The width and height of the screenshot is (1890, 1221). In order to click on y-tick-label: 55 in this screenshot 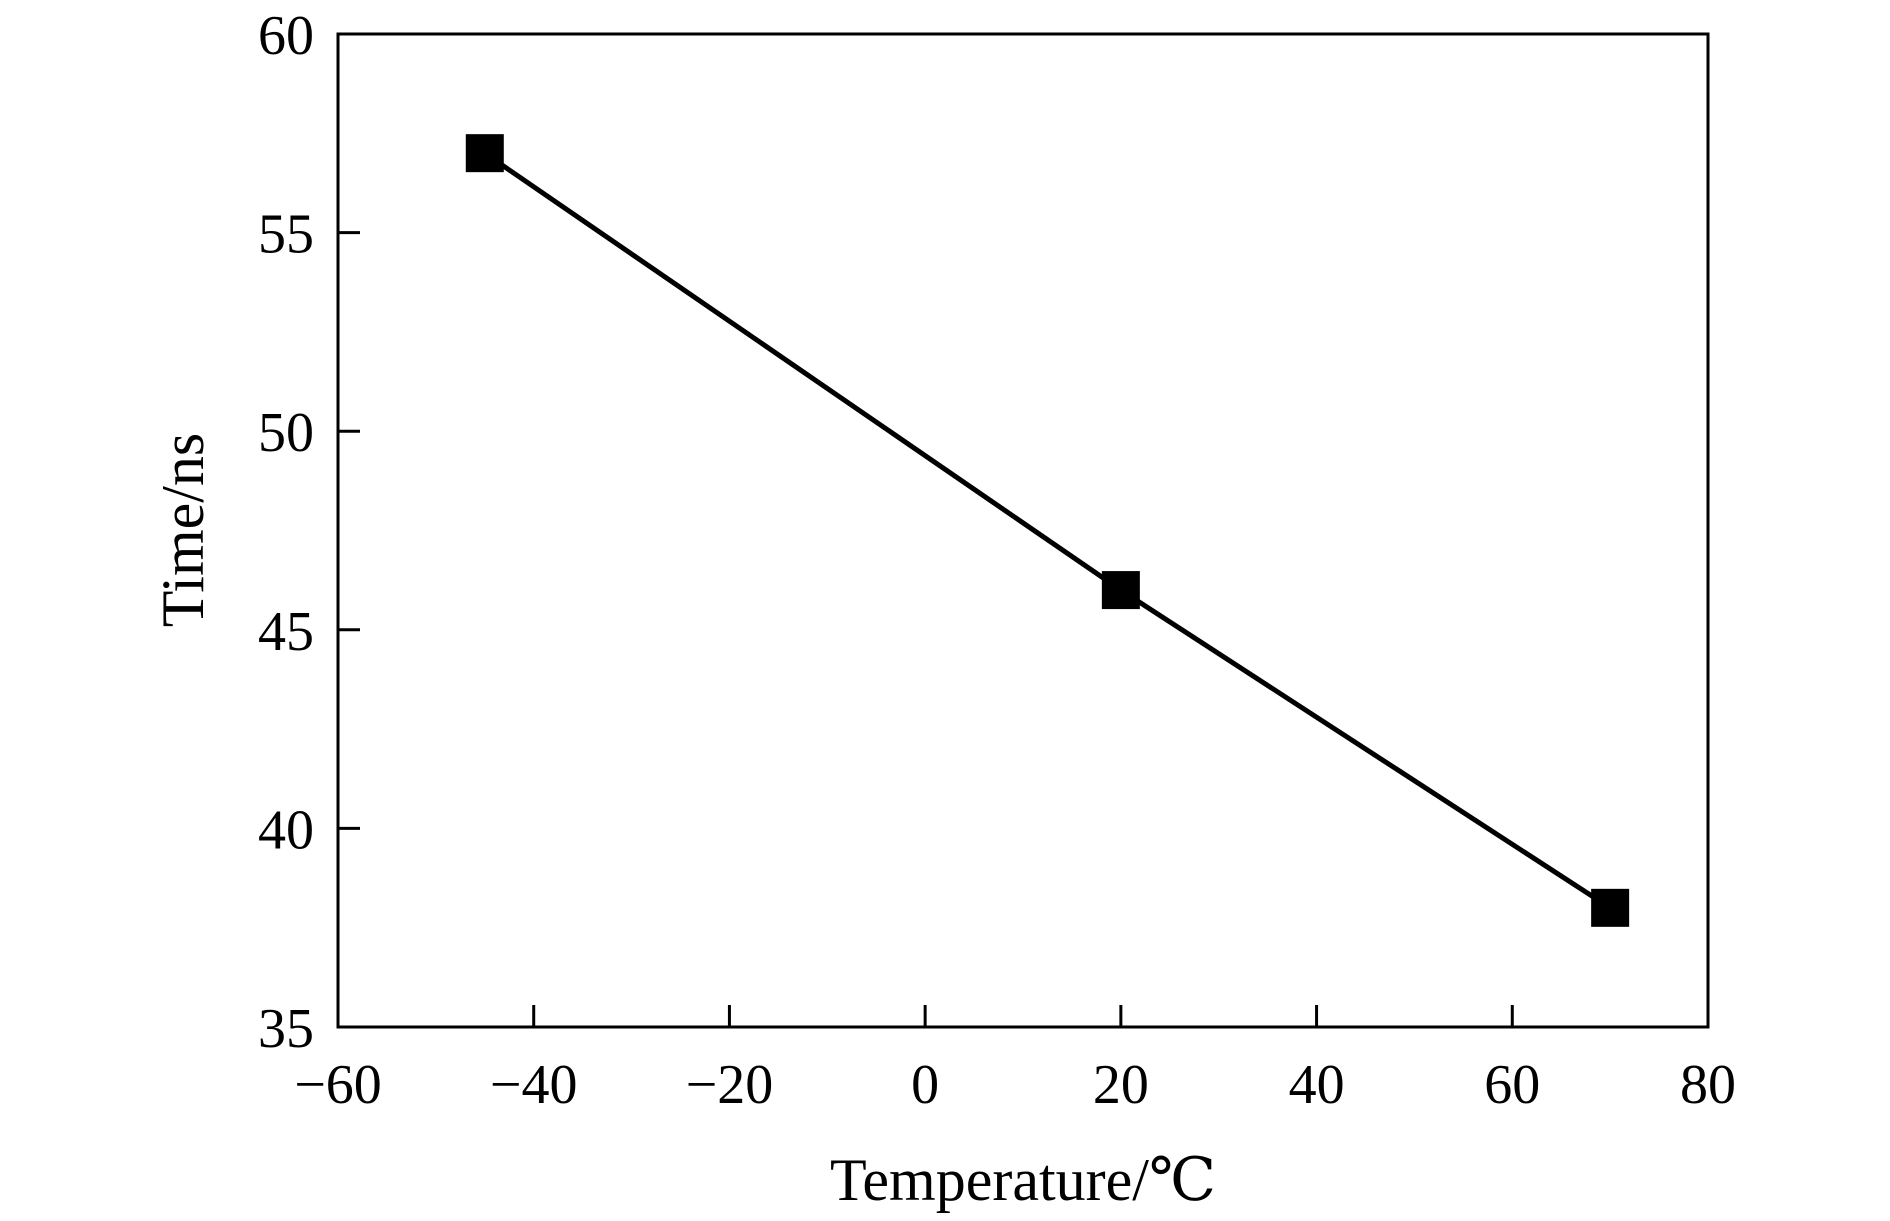, I will do `click(286, 235)`.